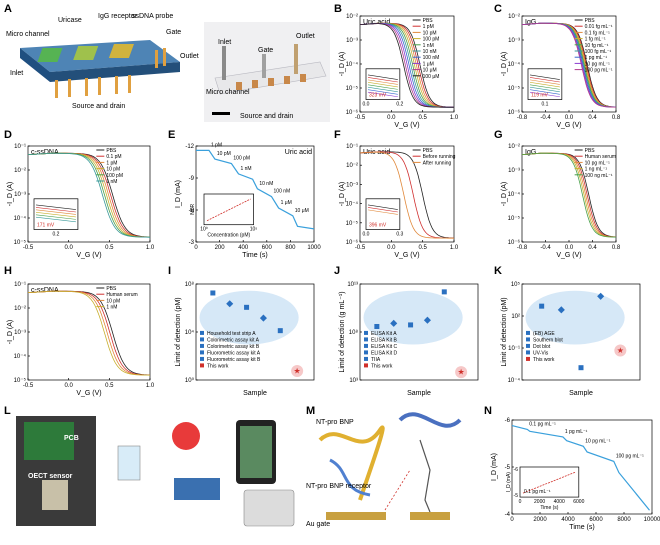  What do you see at coordinates (461, 372) in the screenshot?
I see `chart-j-point-halo` at bounding box center [461, 372].